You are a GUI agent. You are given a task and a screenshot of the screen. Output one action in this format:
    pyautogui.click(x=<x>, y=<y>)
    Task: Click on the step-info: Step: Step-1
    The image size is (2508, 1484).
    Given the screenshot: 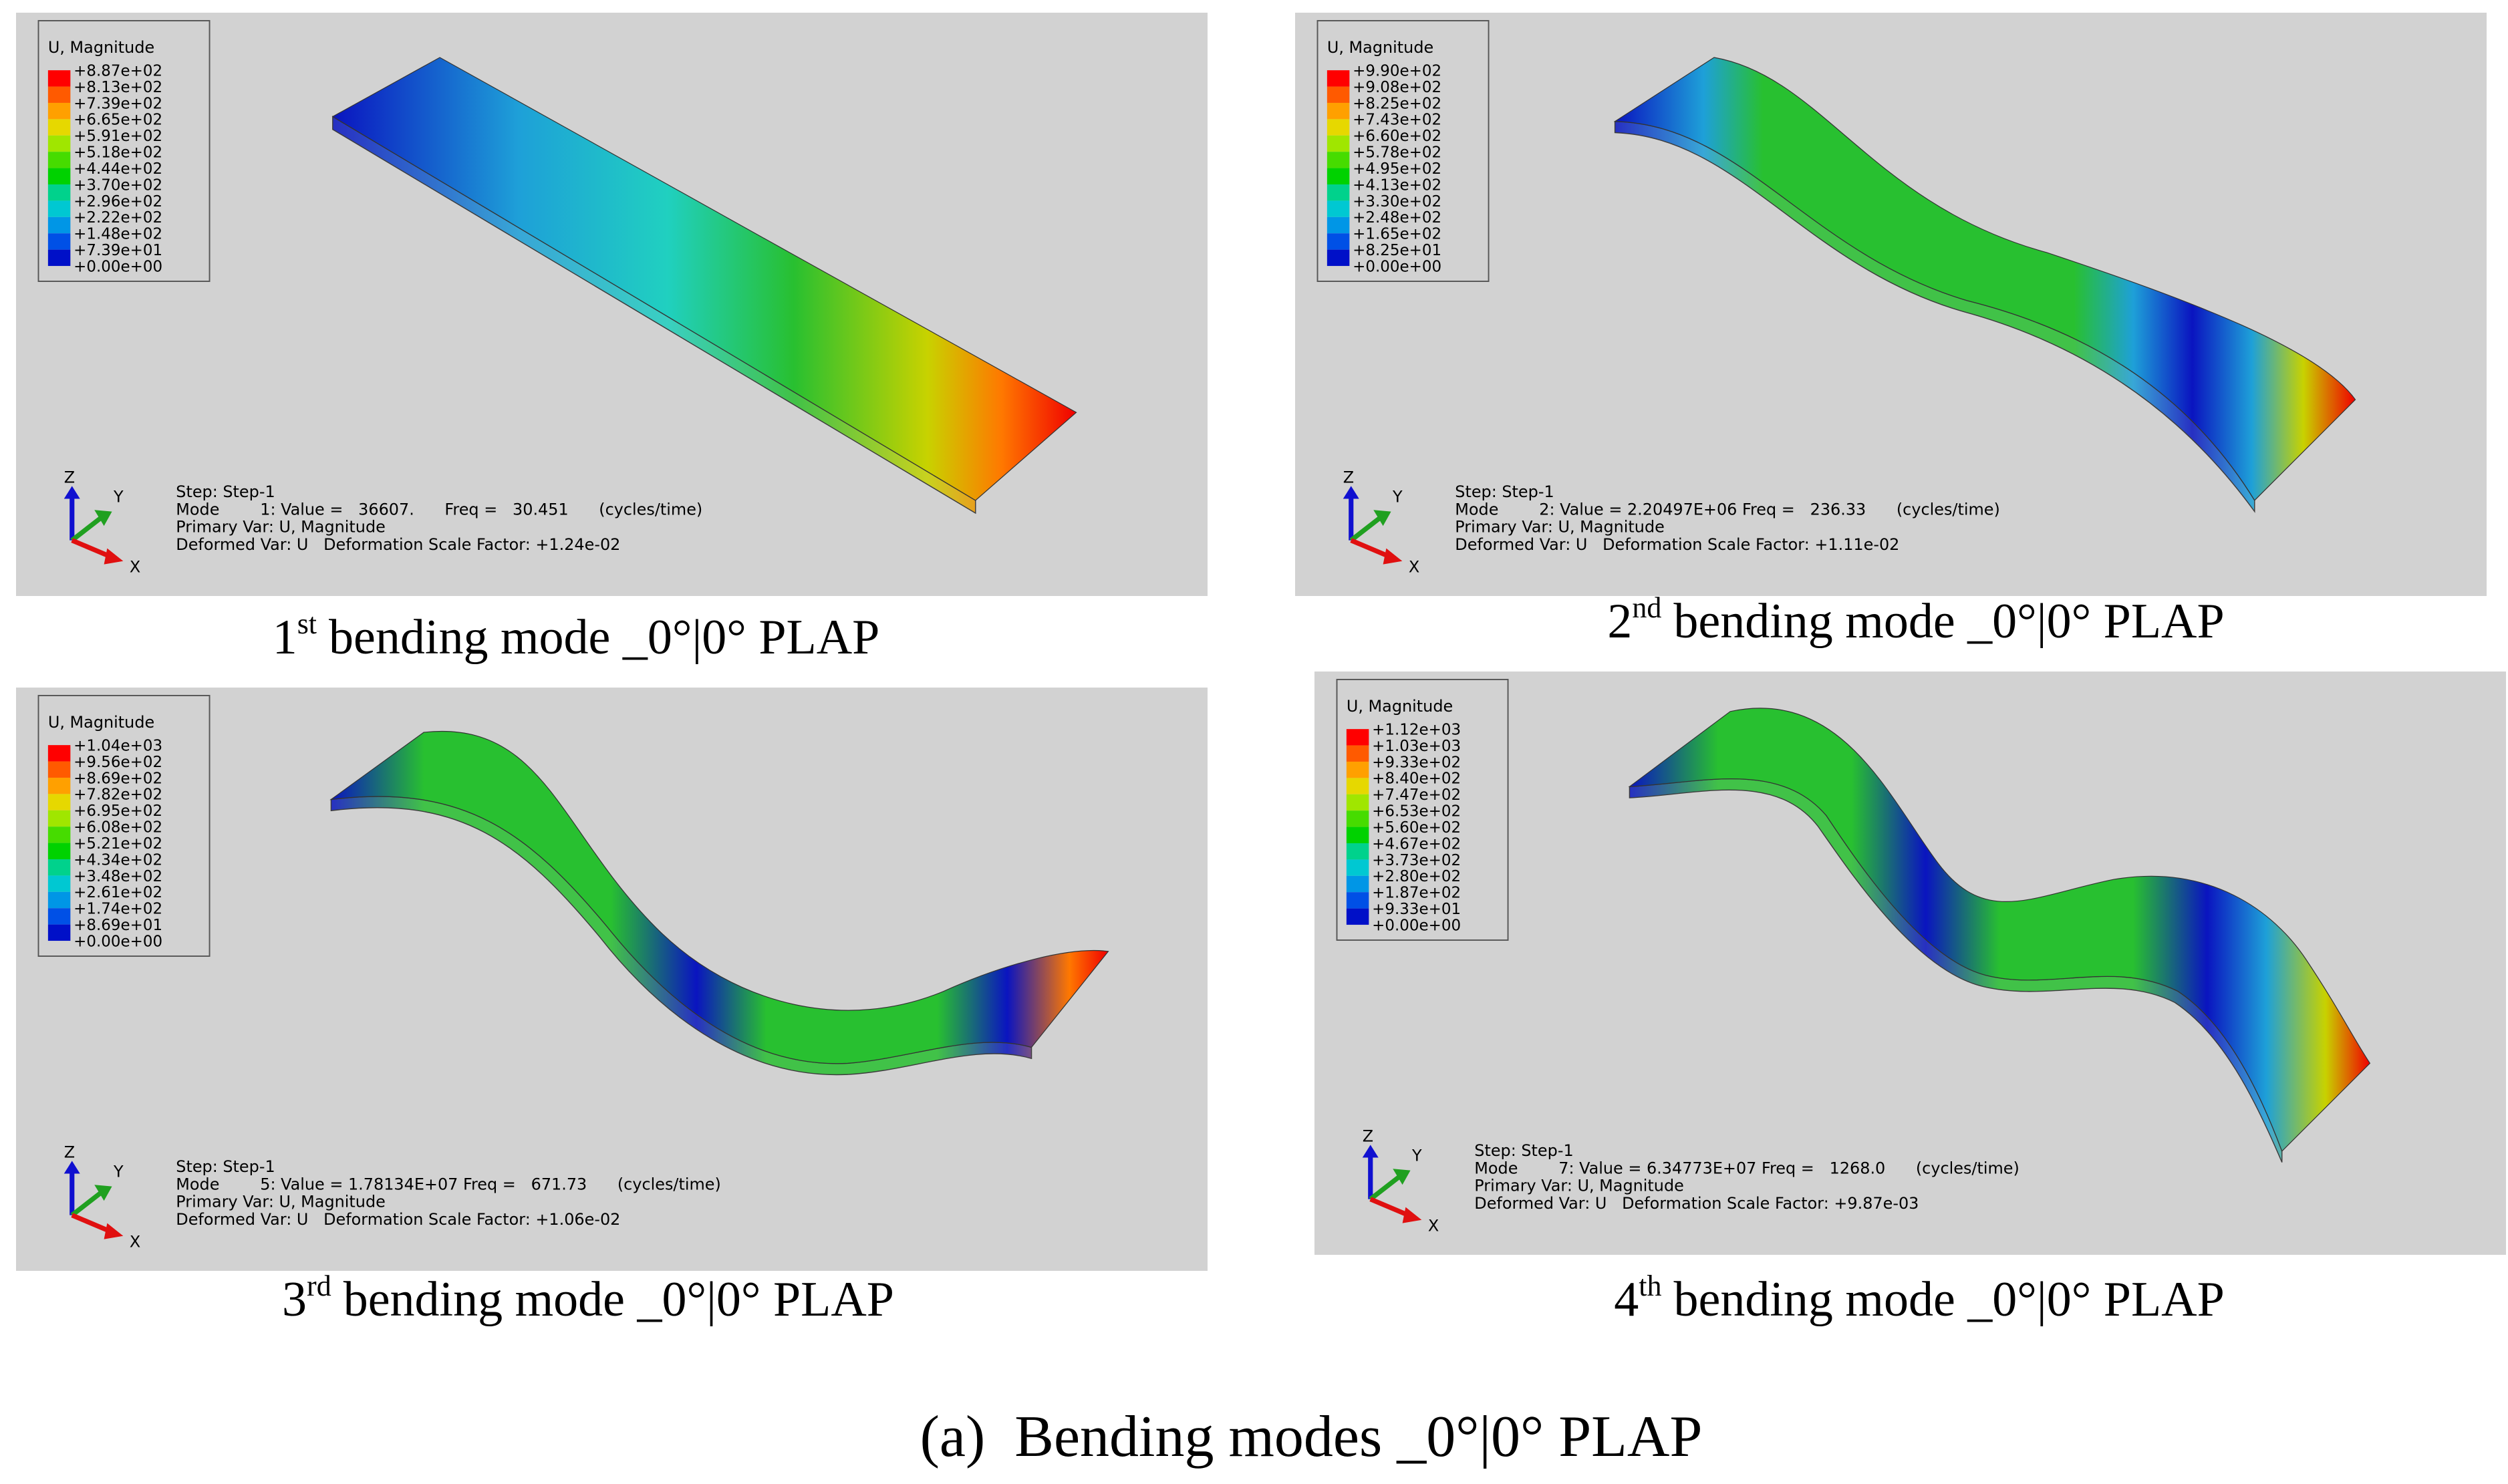 What is the action you would take?
    pyautogui.click(x=225, y=1166)
    